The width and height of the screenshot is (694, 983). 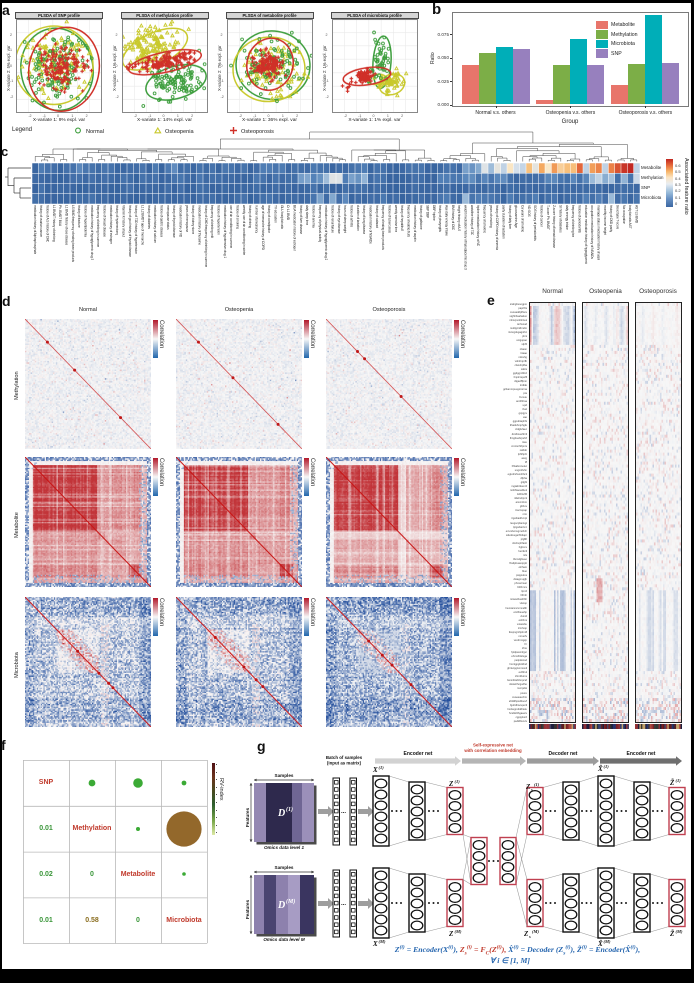 What do you see at coordinates (284, 847) in the screenshot?
I see `svg-text: Omics data level 1` at bounding box center [284, 847].